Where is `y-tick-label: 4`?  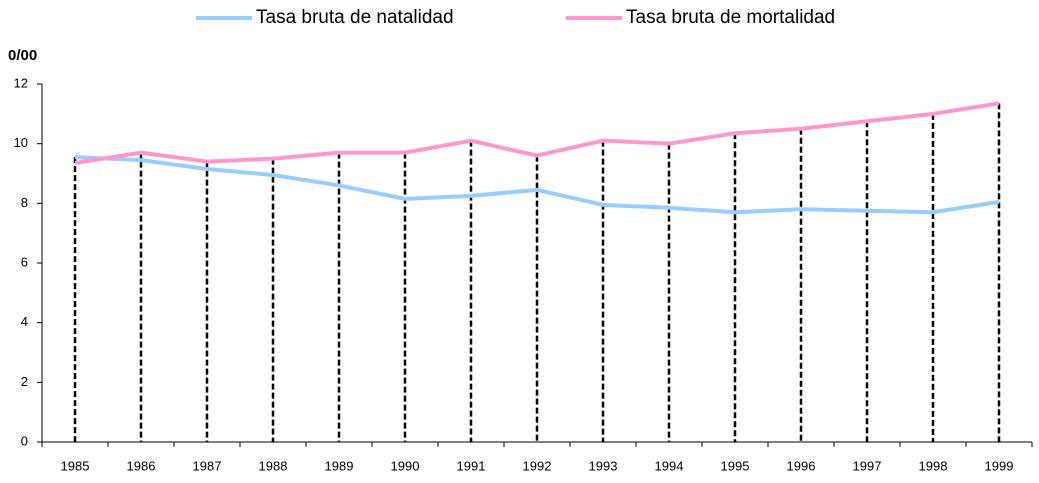
y-tick-label: 4 is located at coordinates (24, 321).